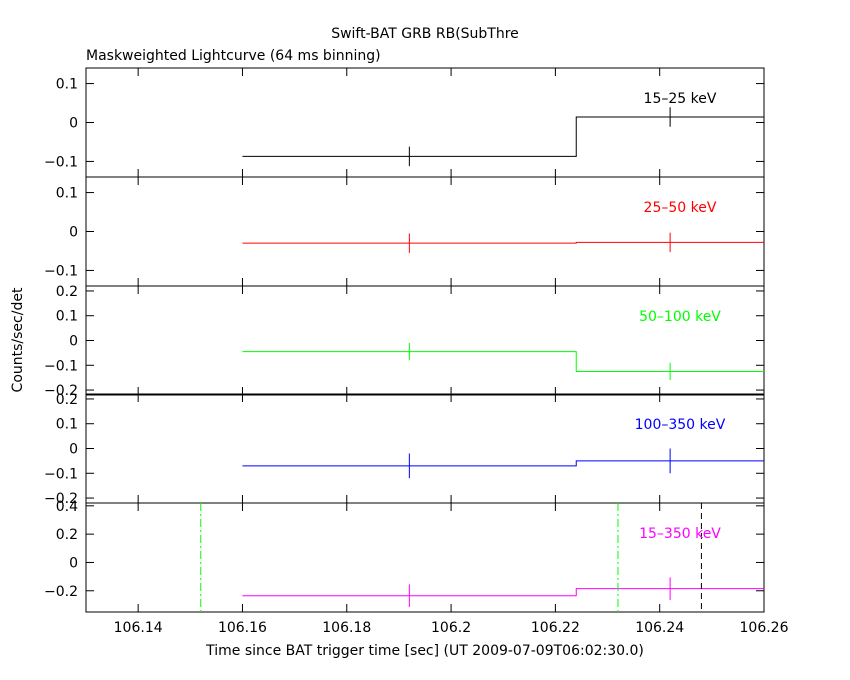 The width and height of the screenshot is (850, 680). I want to click on x-tick-label: 106.16, so click(242, 628).